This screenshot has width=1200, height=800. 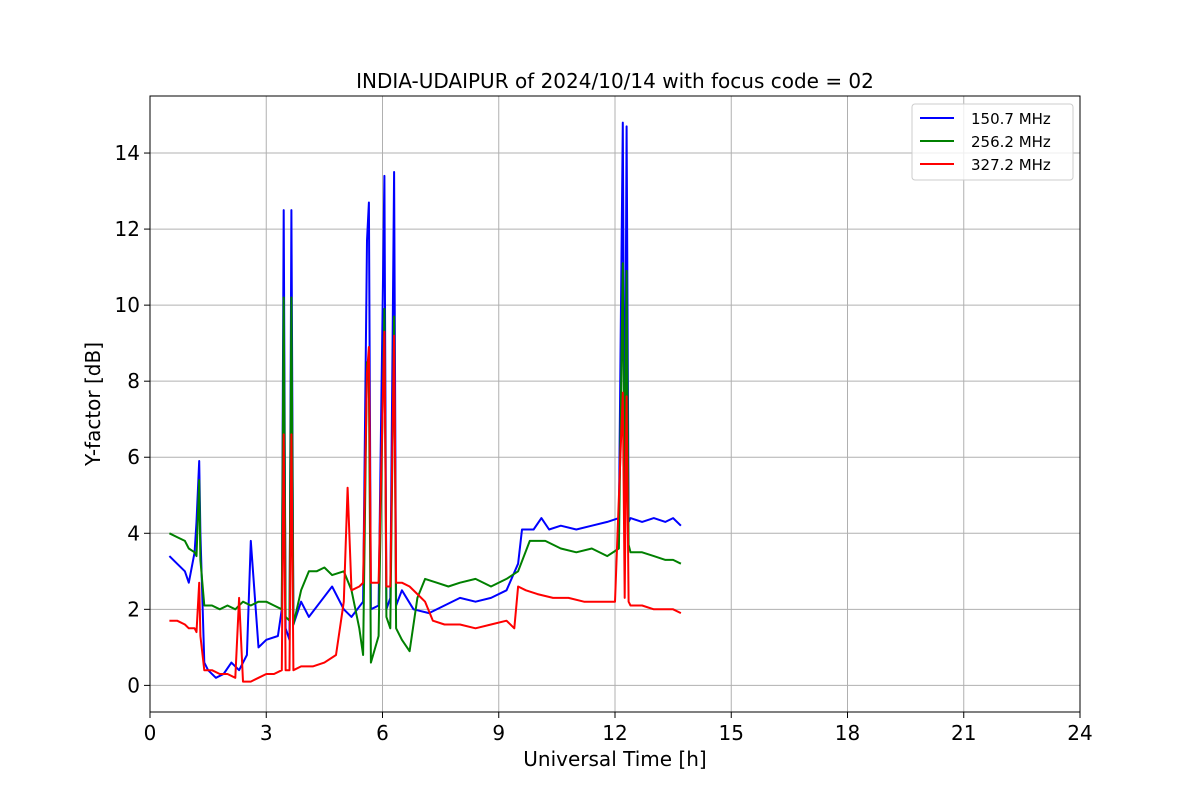 I want to click on y-tick-label: 10, so click(x=127, y=305).